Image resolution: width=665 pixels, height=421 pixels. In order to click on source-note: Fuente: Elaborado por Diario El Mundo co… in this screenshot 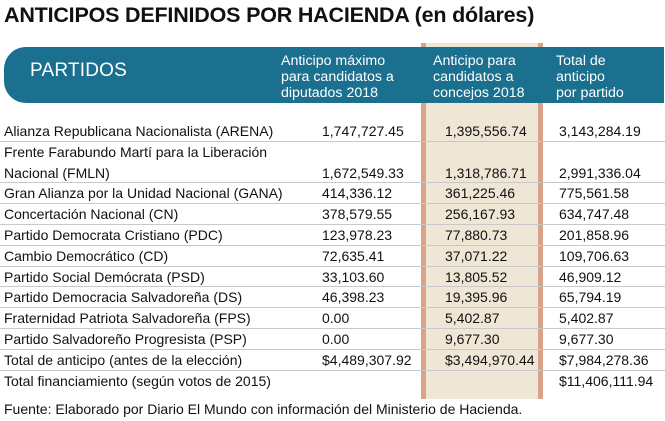, I will do `click(263, 409)`.